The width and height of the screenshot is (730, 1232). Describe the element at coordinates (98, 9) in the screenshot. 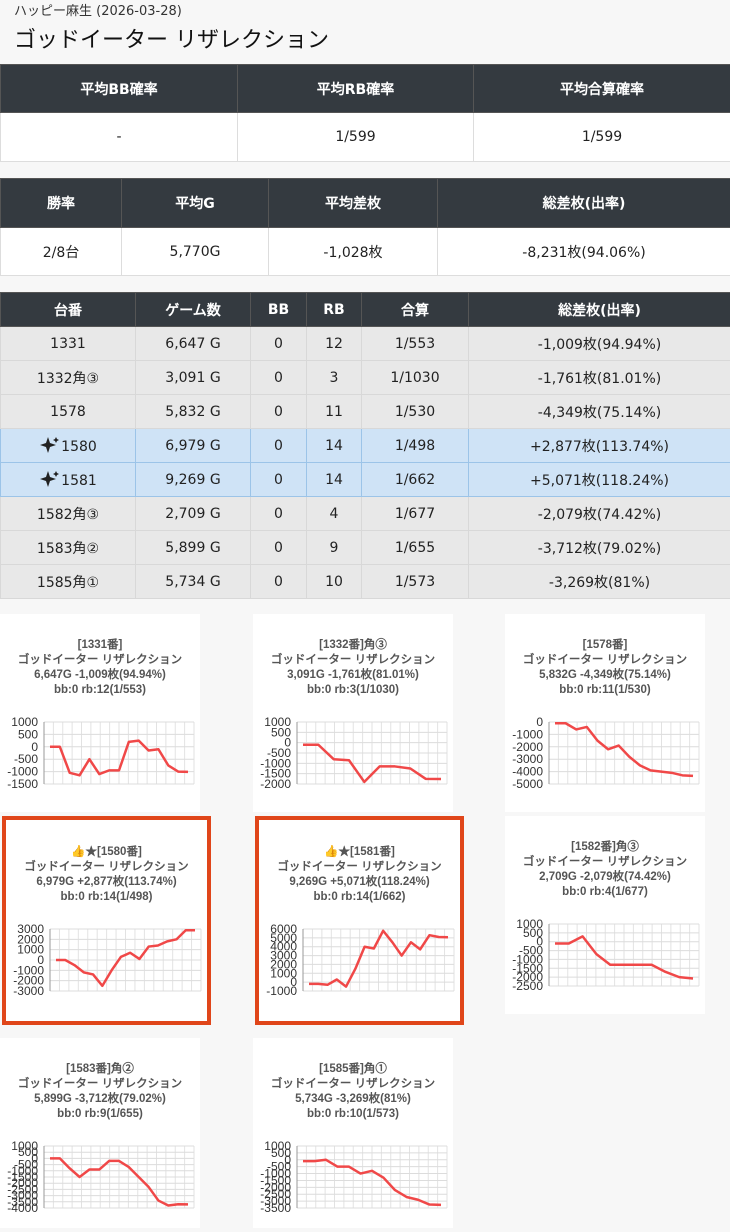

I see `store-date: ハッピー麻生 (2026-03-28)` at that location.